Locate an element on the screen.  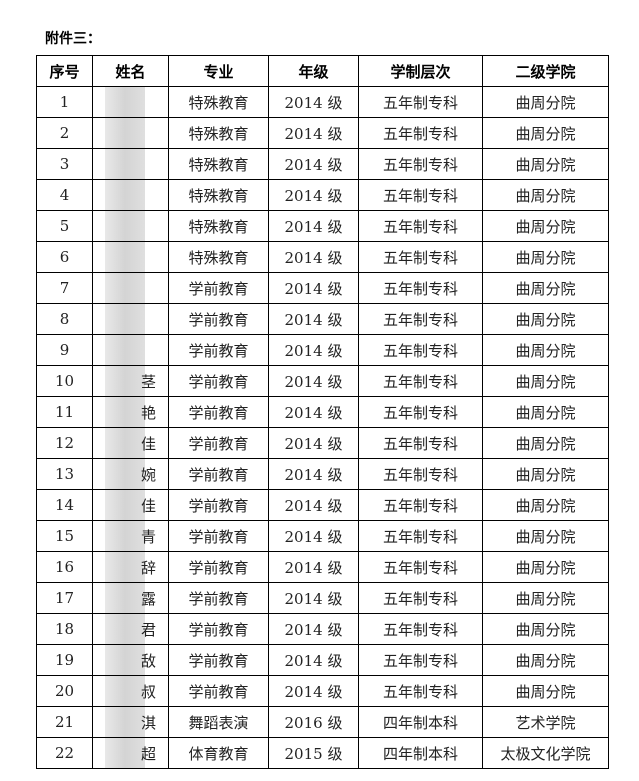
column-header: 序号 is located at coordinates (64, 71).